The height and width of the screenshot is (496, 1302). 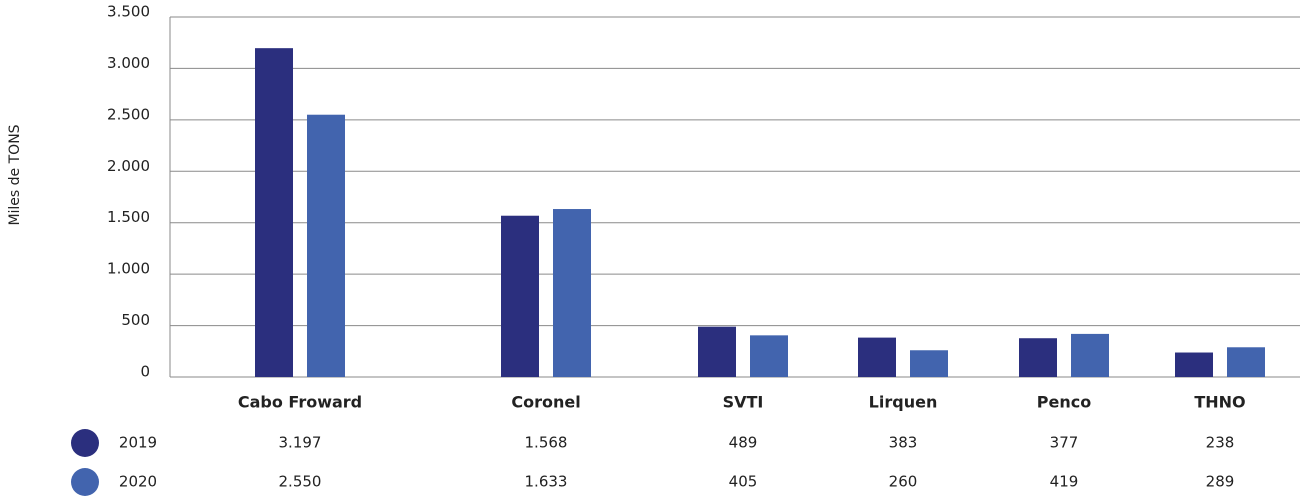 What do you see at coordinates (300, 482) in the screenshot?
I see `table-value: 2.550` at bounding box center [300, 482].